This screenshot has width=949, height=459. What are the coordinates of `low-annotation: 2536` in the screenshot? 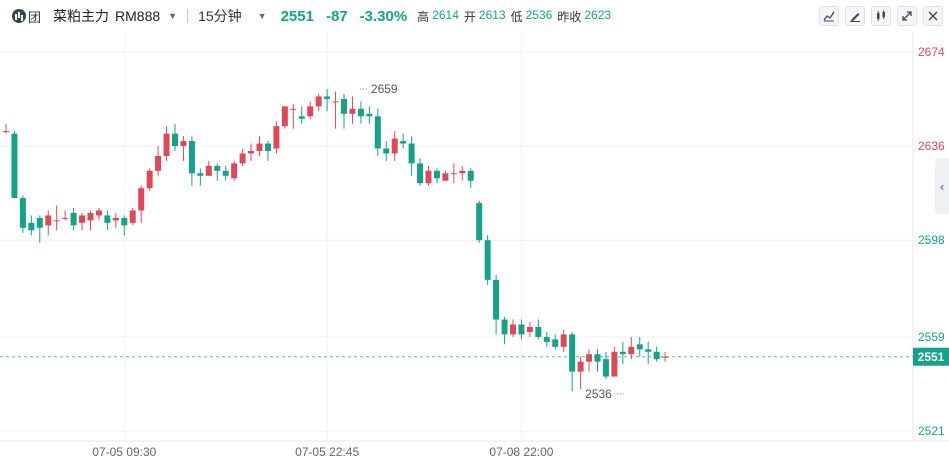 It's located at (598, 394).